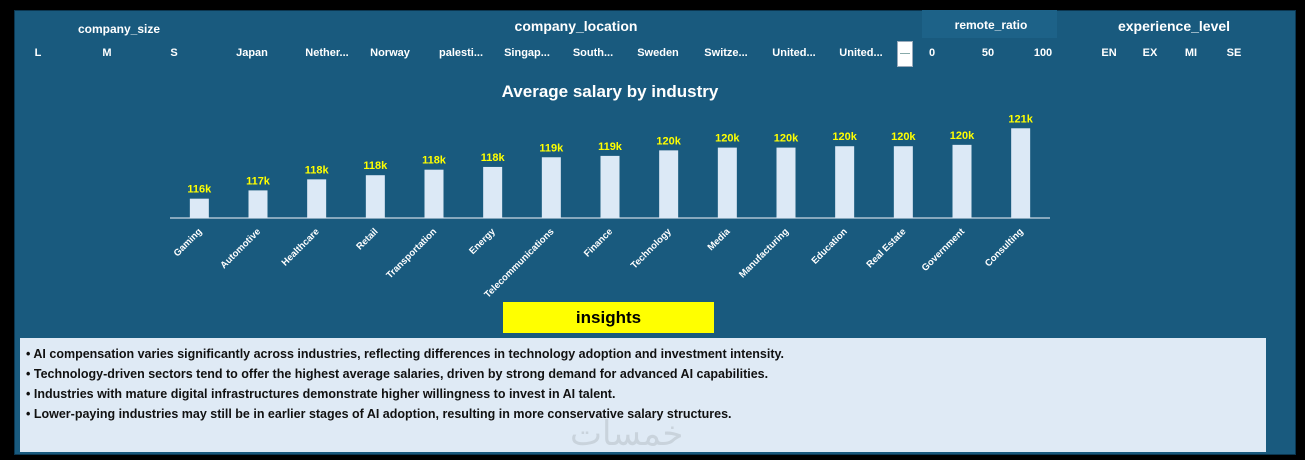  What do you see at coordinates (962, 181) in the screenshot?
I see `bar-government` at bounding box center [962, 181].